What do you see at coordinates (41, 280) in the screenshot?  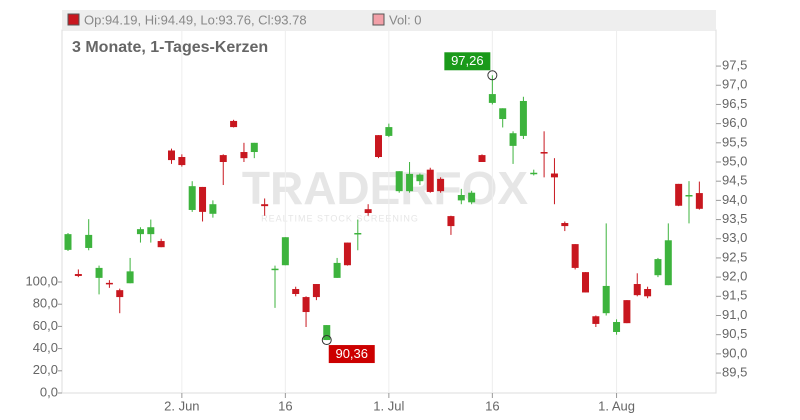 I see `y2-tick-label: 100,0` at bounding box center [41, 280].